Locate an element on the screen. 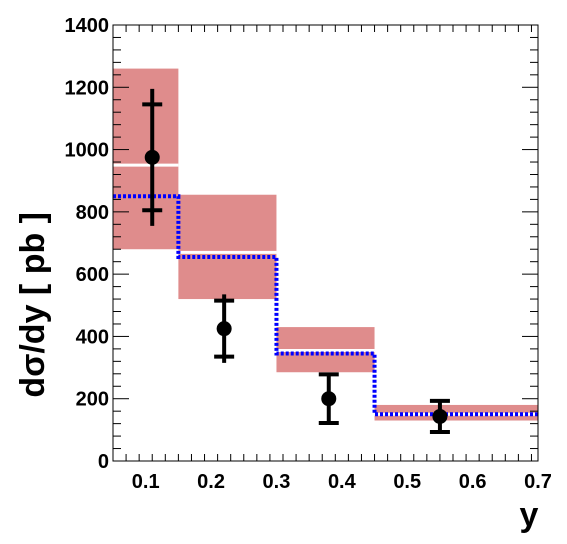 This screenshot has width=567, height=544. x-axis-title: y is located at coordinates (529, 515).